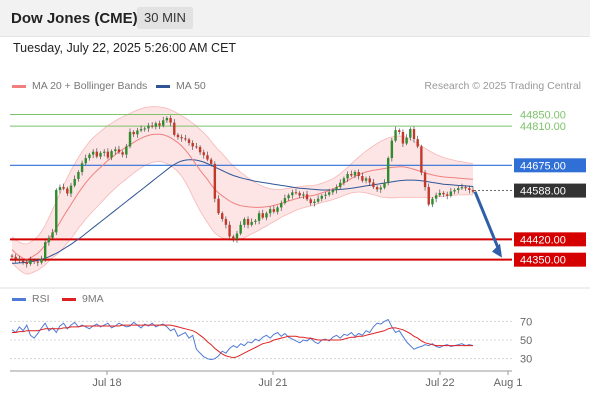 This screenshot has width=590, height=400. Describe the element at coordinates (165, 18) in the screenshot. I see `timeframe-badge: 30 MIN` at that location.